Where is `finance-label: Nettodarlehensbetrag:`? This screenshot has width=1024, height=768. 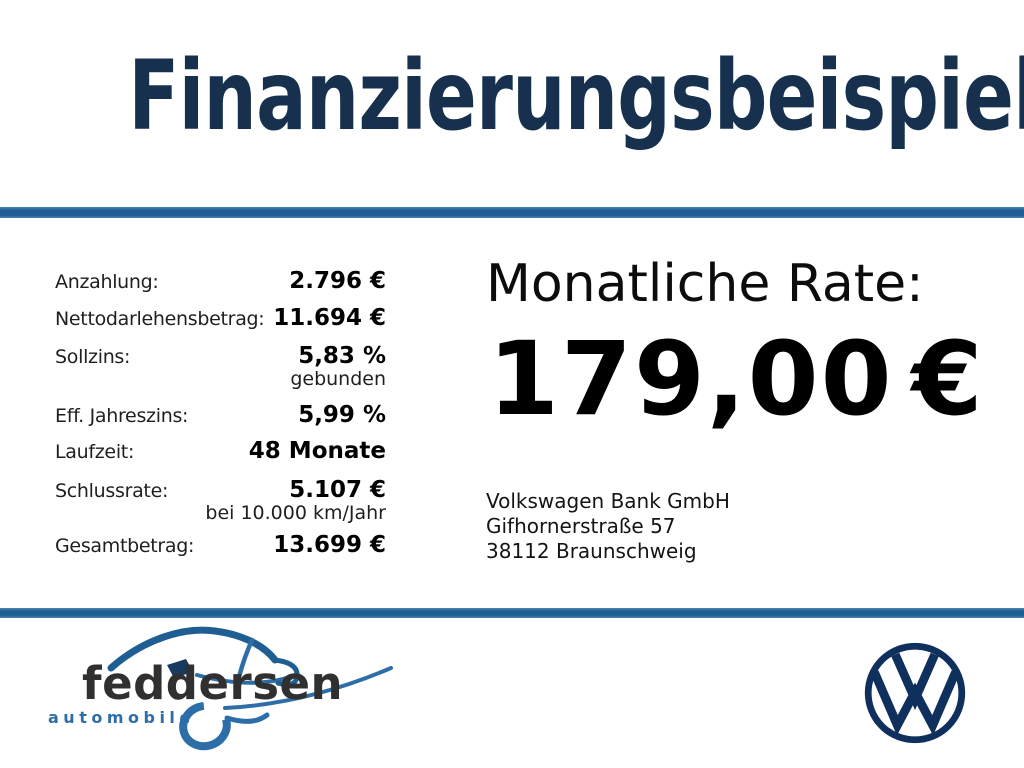 finance-label: Nettodarlehensbetrag: is located at coordinates (160, 319).